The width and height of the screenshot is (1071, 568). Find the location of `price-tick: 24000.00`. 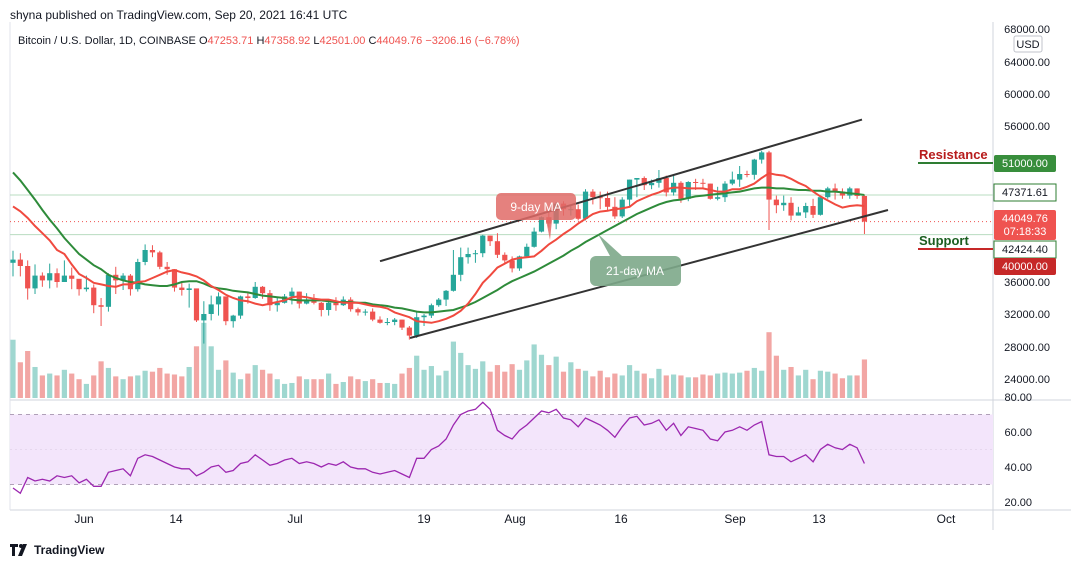

price-tick: 24000.00 is located at coordinates (1027, 380).